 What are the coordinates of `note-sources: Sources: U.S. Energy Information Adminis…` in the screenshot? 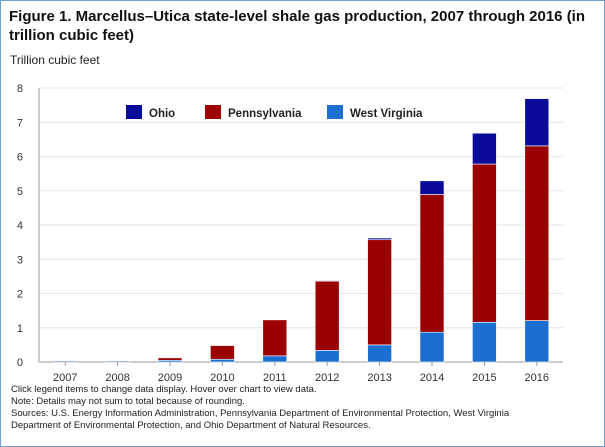 It's located at (260, 413).